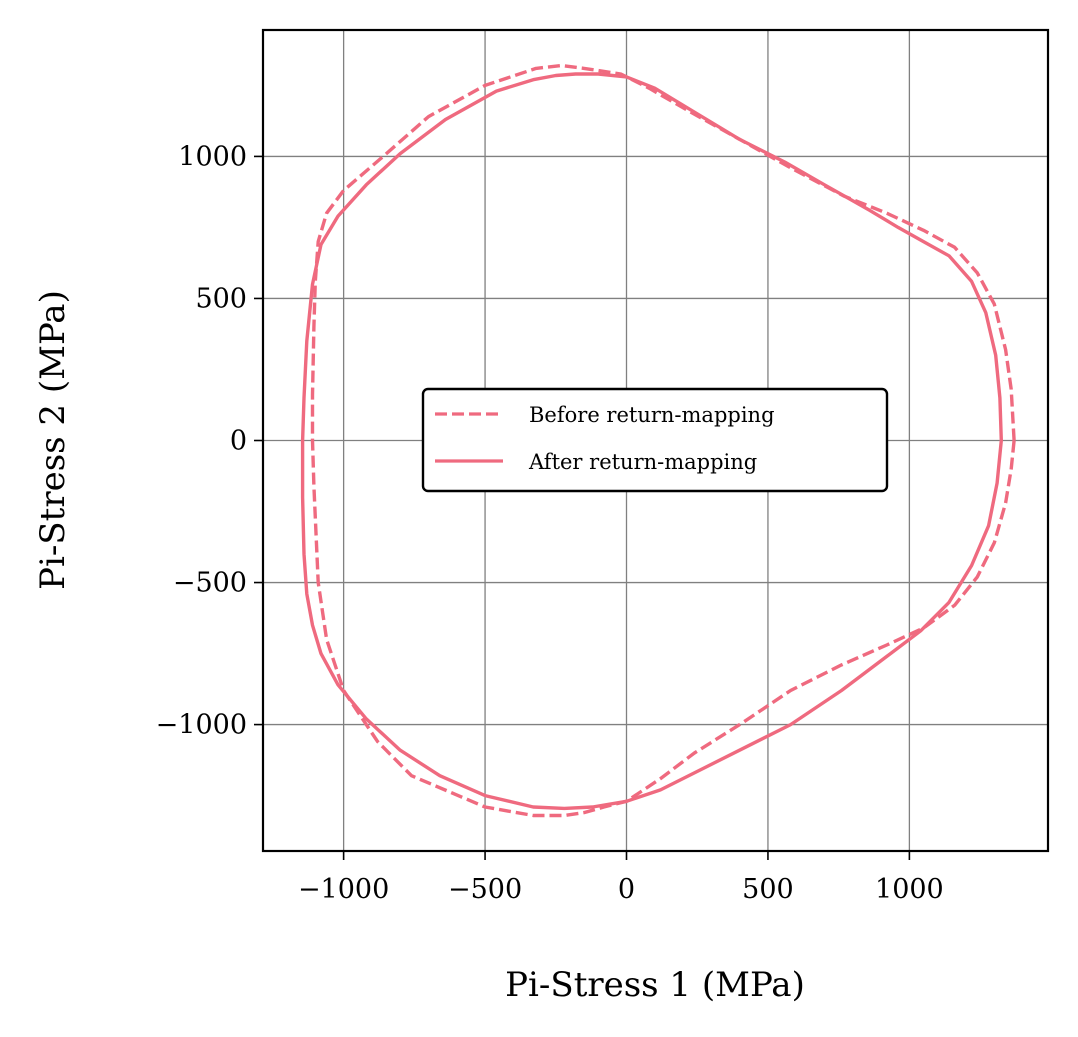 Image resolution: width=1078 pixels, height=1037 pixels. Describe the element at coordinates (212, 156) in the screenshot. I see `y-tick-label: 1000` at that location.